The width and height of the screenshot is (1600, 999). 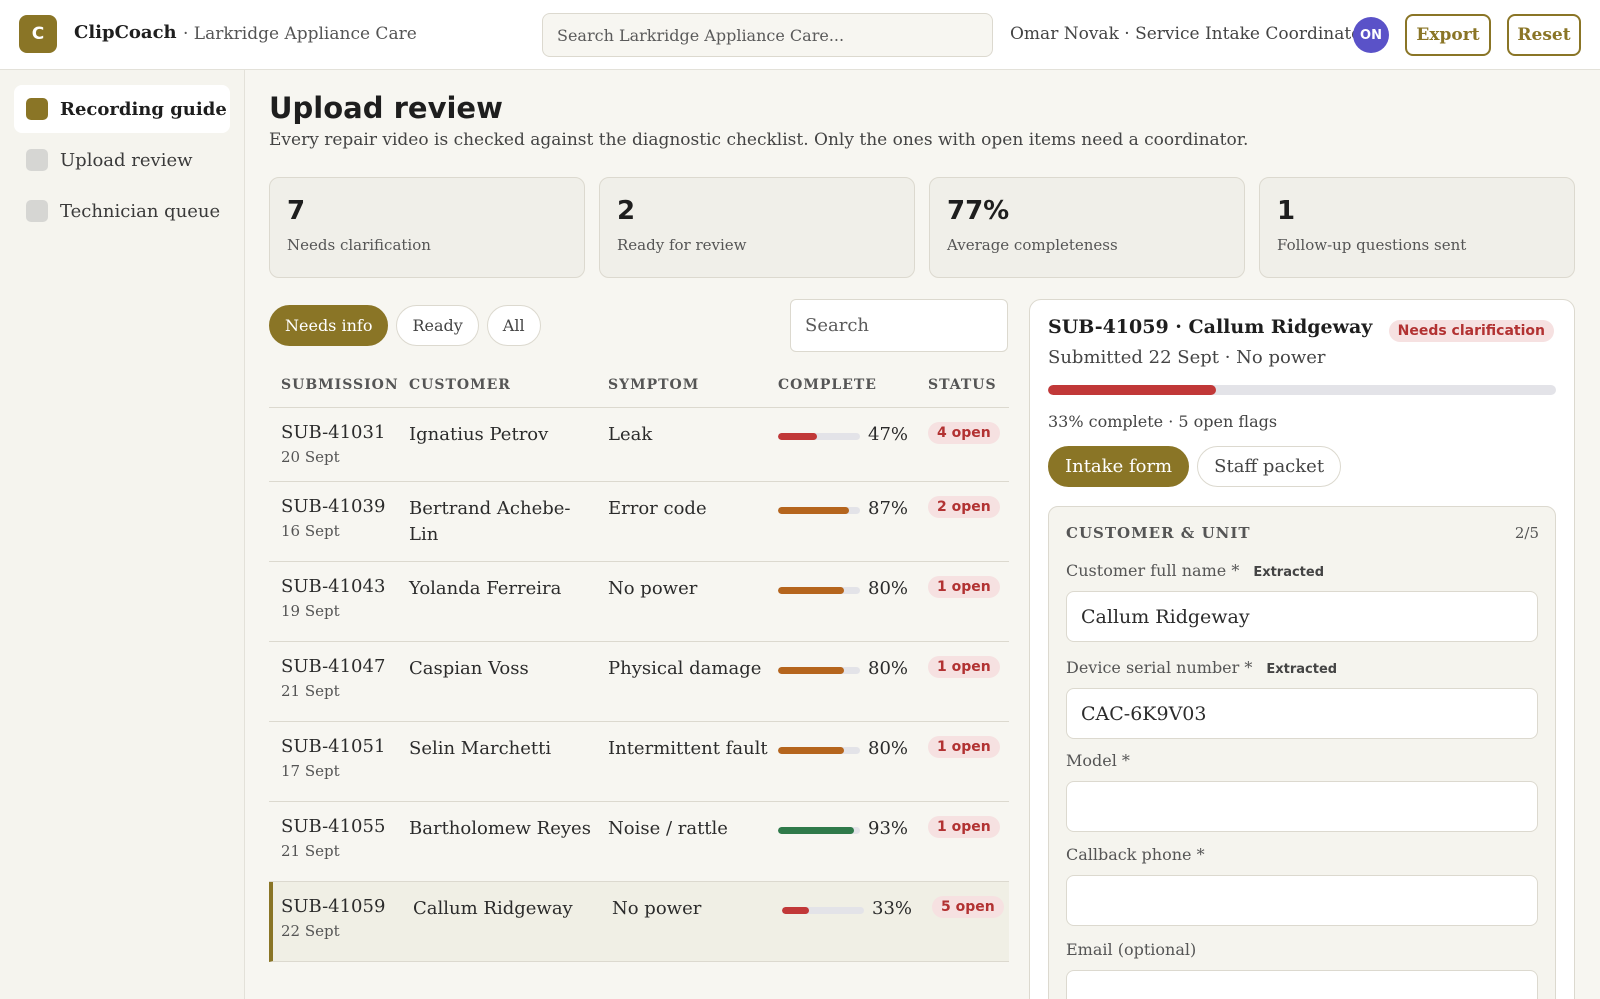 I want to click on symptom-cell: Error code, so click(x=657, y=508).